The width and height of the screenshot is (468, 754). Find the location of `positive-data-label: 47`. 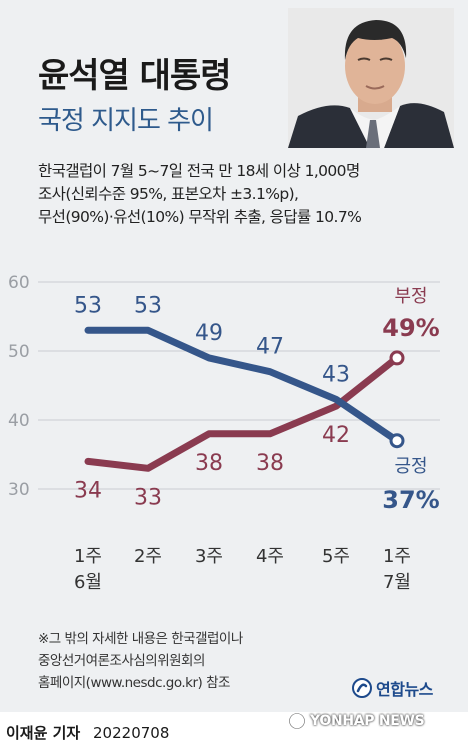

positive-data-label: 47 is located at coordinates (270, 347).